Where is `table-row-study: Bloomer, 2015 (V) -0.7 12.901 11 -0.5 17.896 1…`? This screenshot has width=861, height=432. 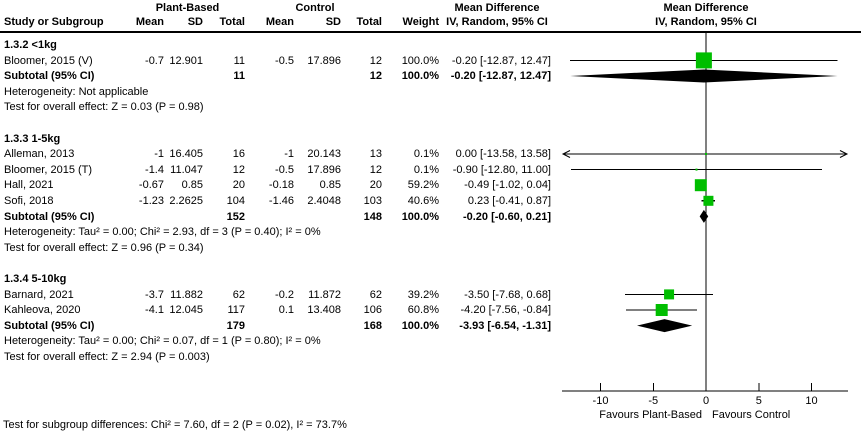
table-row-study: Bloomer, 2015 (V) -0.7 12.901 11 -0.5 17.896 1… is located at coordinates (275, 61).